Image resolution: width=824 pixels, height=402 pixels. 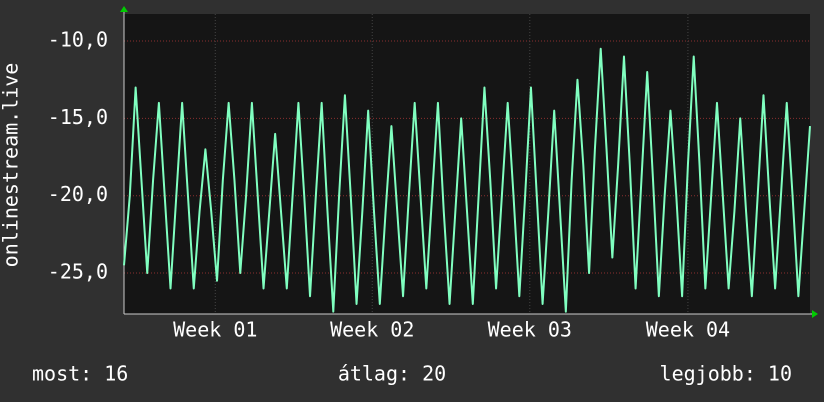 What do you see at coordinates (215, 330) in the screenshot?
I see `x-tick-label: Week 01` at bounding box center [215, 330].